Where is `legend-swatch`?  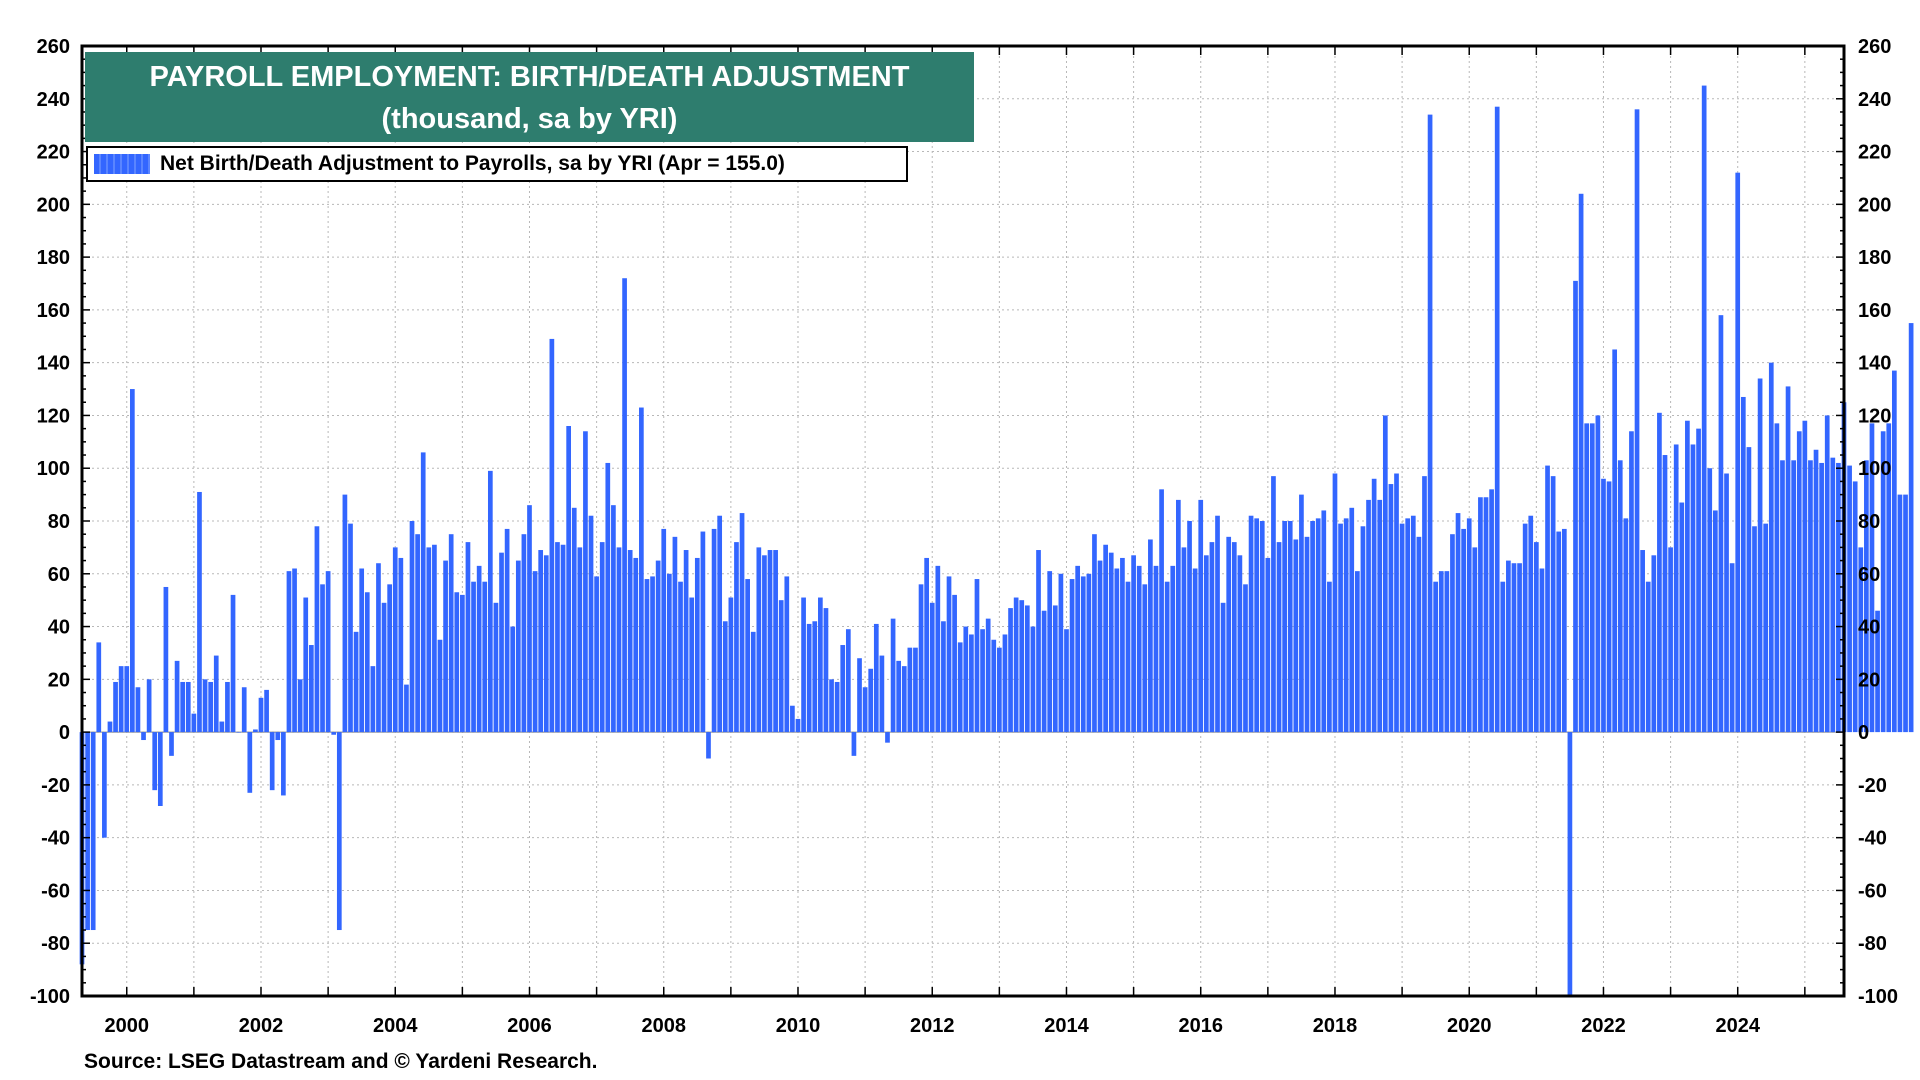
legend-swatch is located at coordinates (122, 164).